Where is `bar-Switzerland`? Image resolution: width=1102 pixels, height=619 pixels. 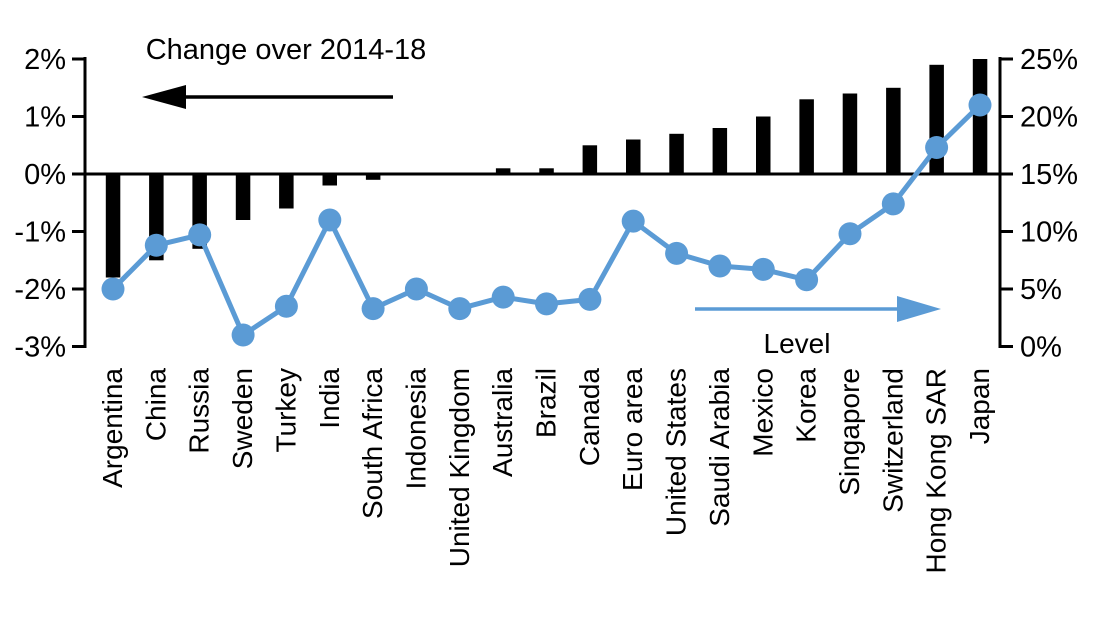
bar-Switzerland is located at coordinates (893, 131).